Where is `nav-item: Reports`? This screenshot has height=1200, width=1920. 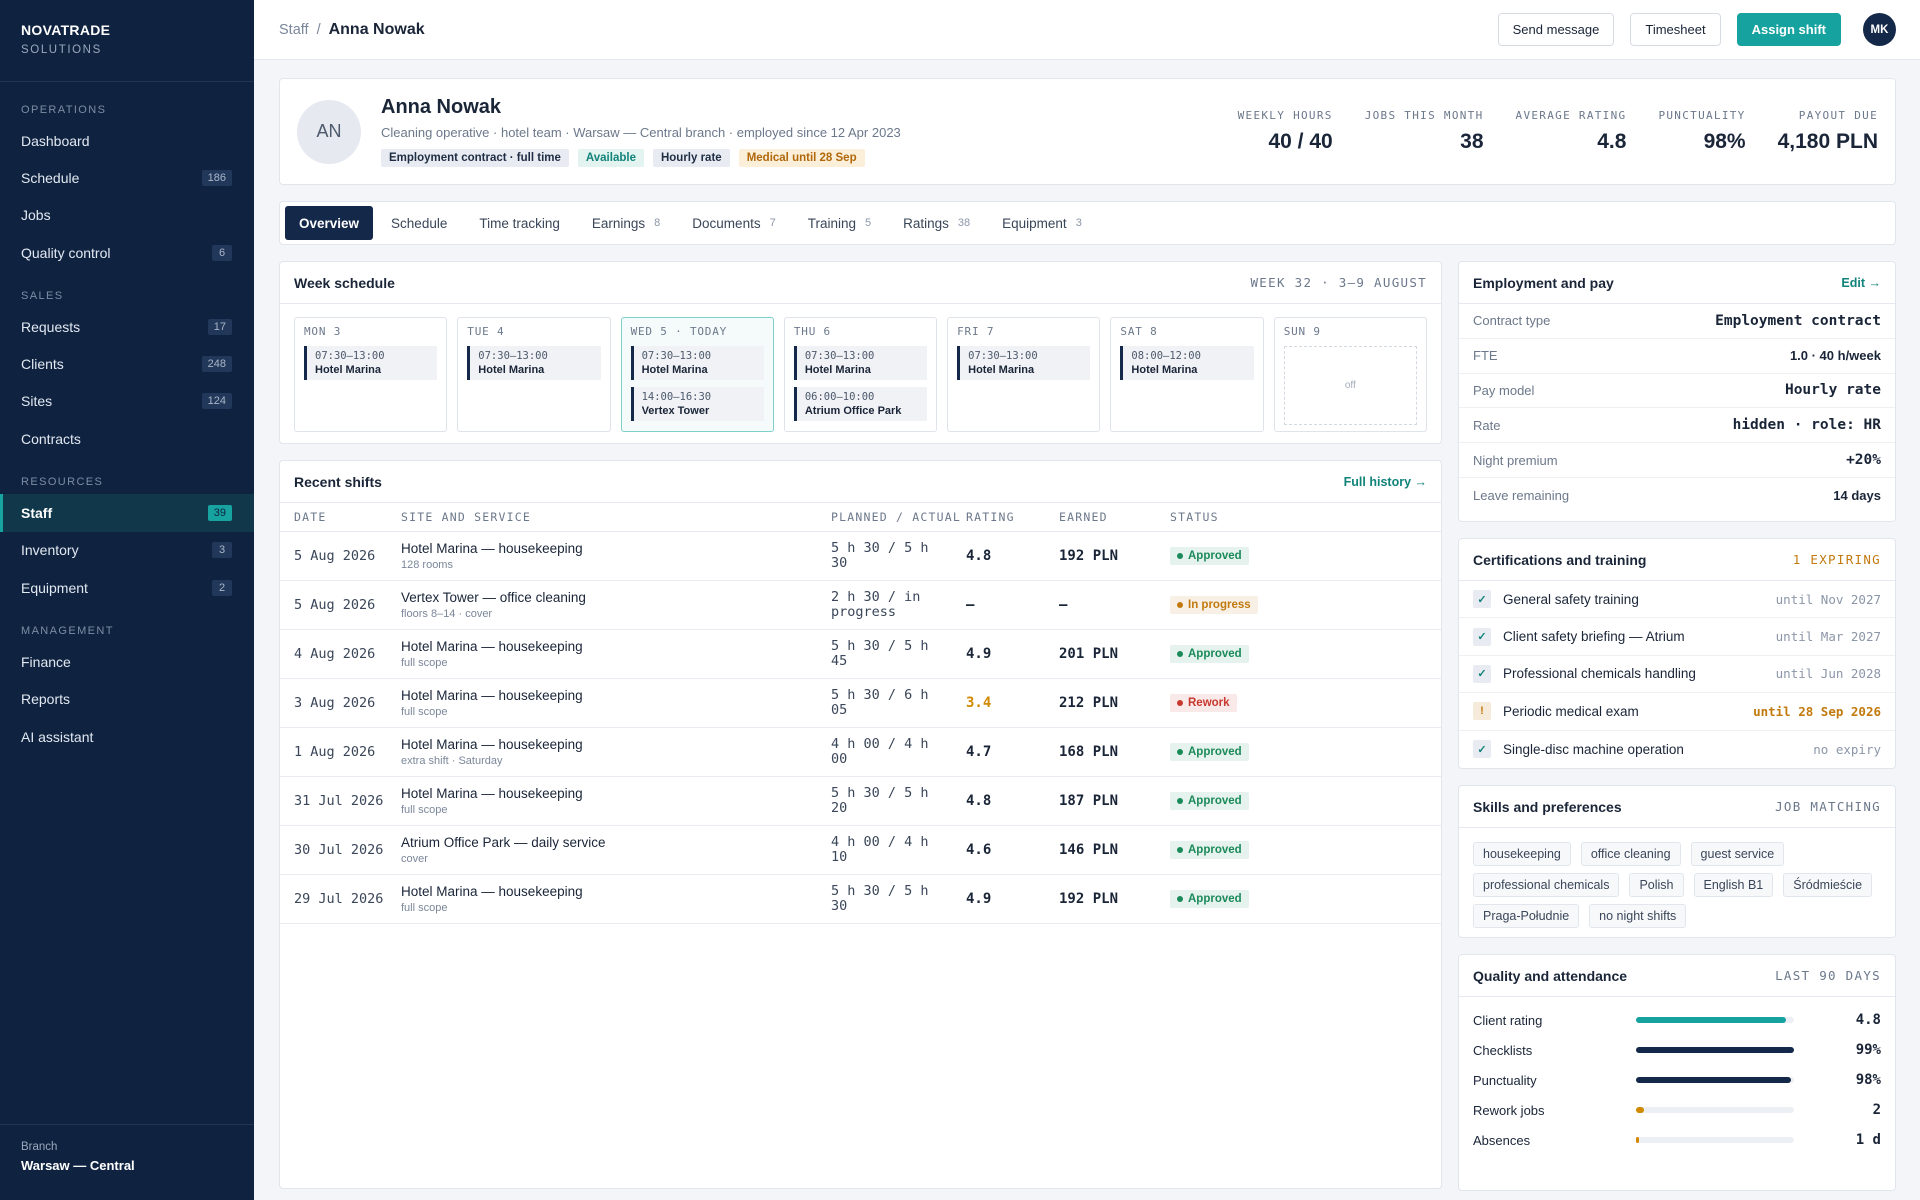 nav-item: Reports is located at coordinates (127, 699).